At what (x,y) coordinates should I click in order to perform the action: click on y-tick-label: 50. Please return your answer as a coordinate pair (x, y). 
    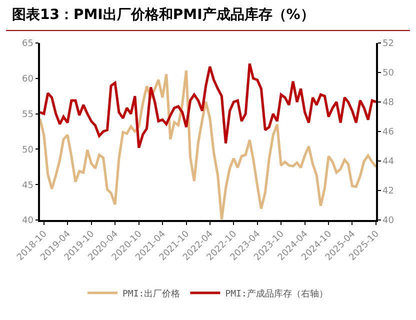
    Looking at the image, I should click on (28, 150).